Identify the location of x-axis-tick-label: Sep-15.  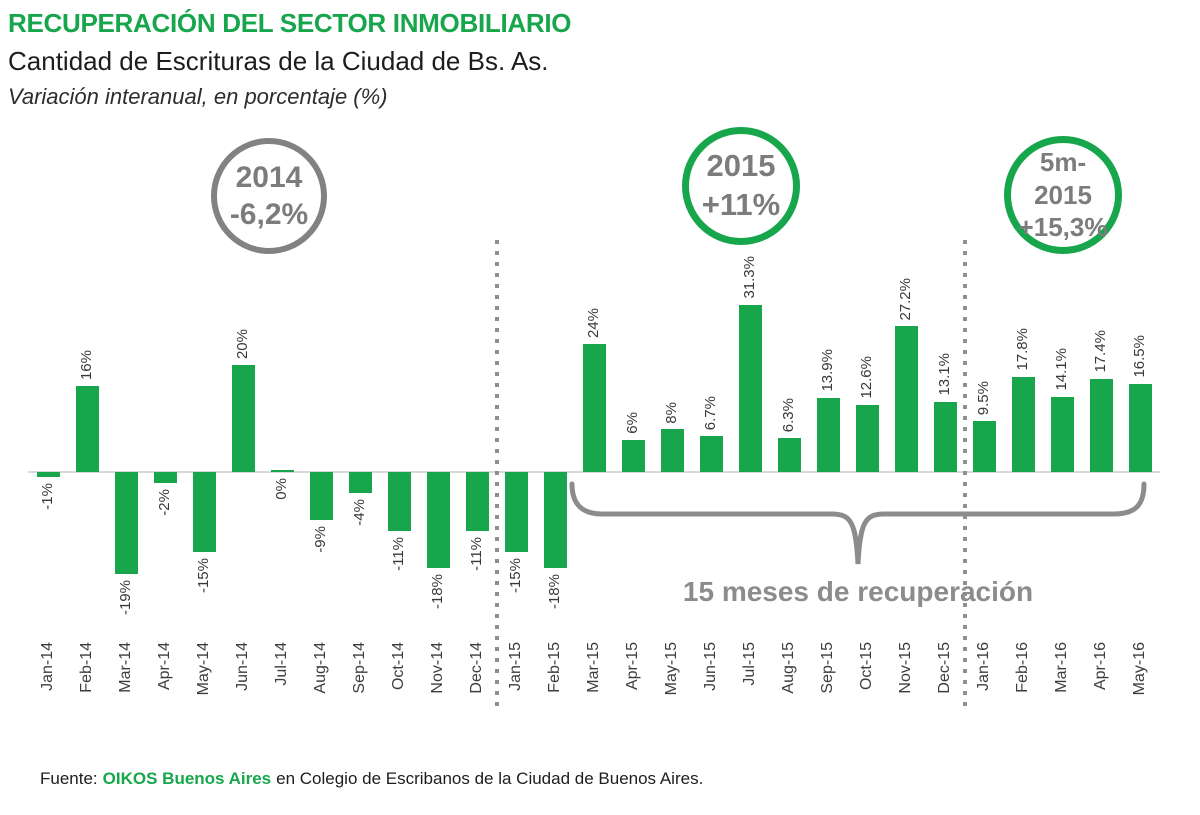
(827, 668).